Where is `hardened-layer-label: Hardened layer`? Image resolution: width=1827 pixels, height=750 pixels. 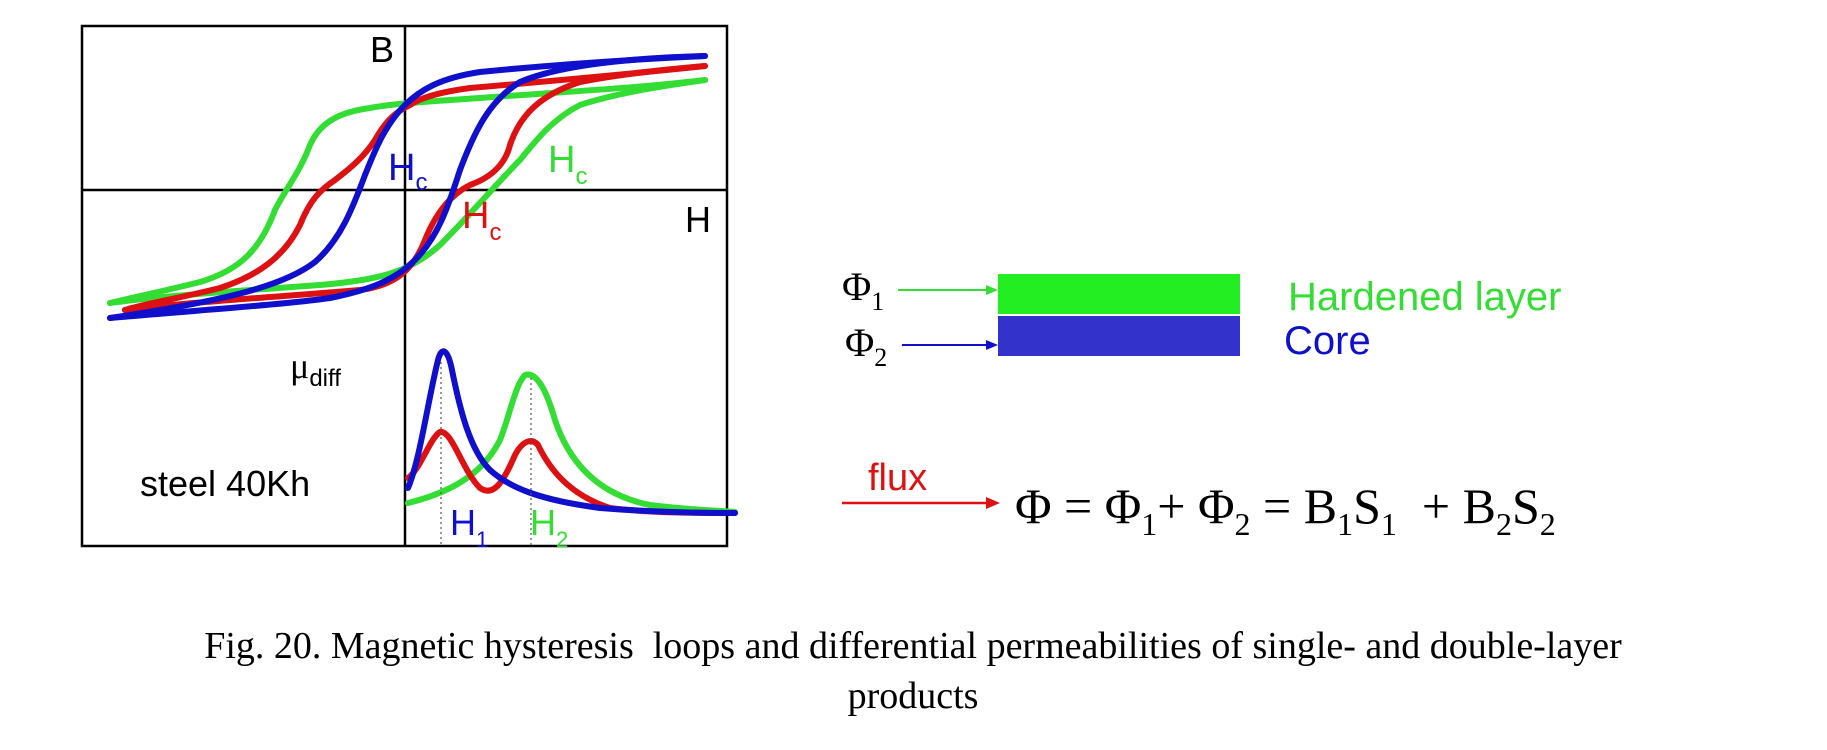 hardened-layer-label: Hardened layer is located at coordinates (1425, 297).